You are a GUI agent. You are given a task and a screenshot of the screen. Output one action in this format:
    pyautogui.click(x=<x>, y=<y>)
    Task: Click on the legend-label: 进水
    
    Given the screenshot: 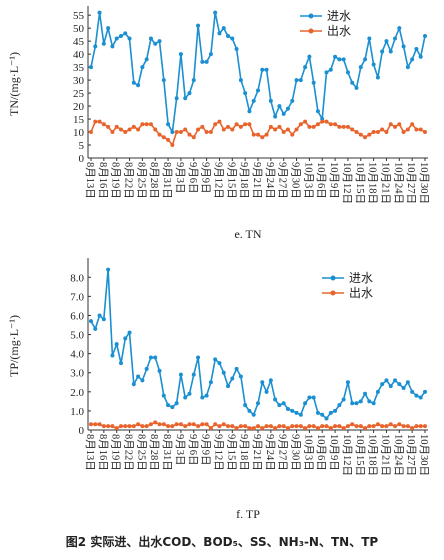 What is the action you would take?
    pyautogui.click(x=339, y=16)
    